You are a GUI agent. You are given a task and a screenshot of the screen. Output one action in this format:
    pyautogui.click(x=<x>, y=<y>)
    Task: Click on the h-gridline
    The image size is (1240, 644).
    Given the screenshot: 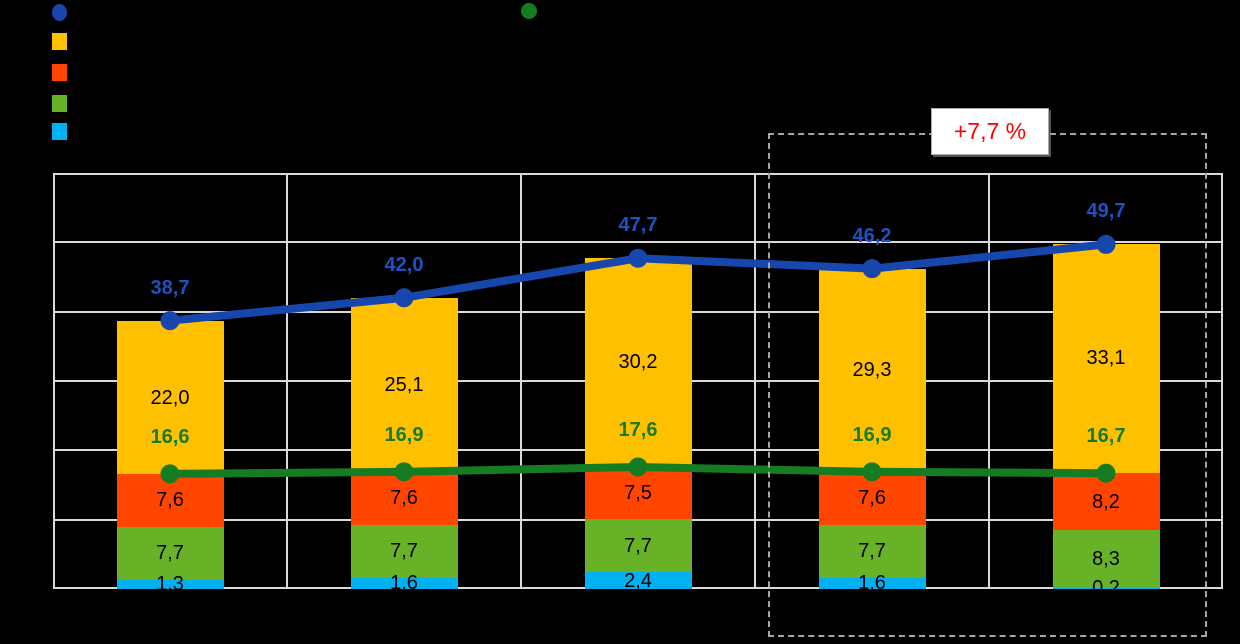 What is the action you would take?
    pyautogui.click(x=638, y=242)
    